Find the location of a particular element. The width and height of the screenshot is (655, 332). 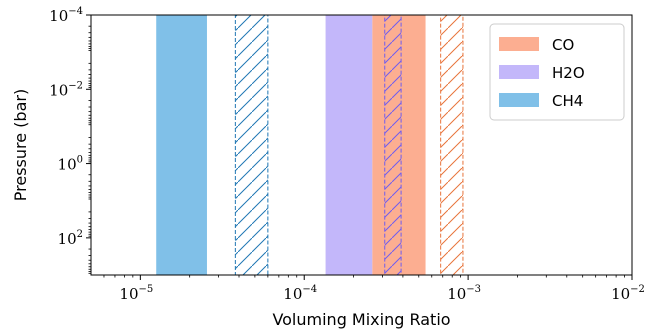

y-tick-label: 10⁻⁴ is located at coordinates (66, 15).